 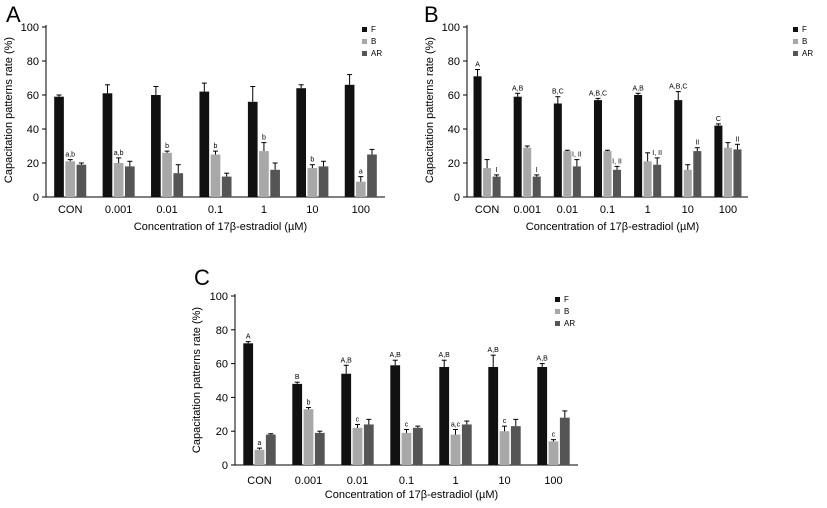 I want to click on legend-swatch-f, so click(x=364, y=29).